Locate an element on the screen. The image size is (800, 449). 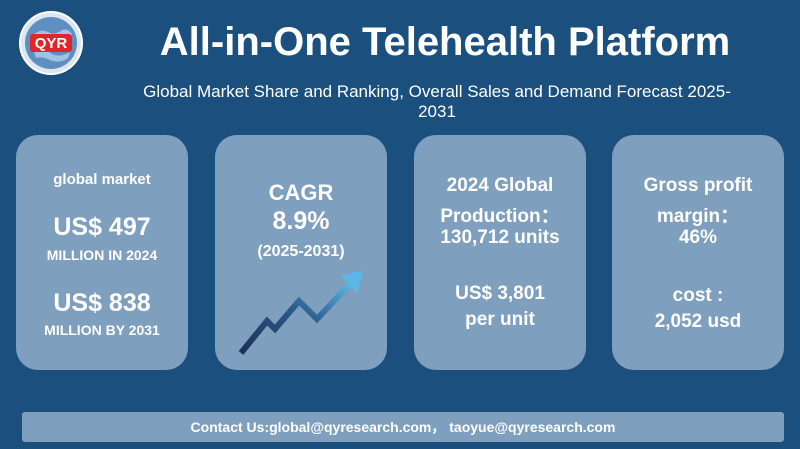
growth-arrow-icon is located at coordinates (303, 312).